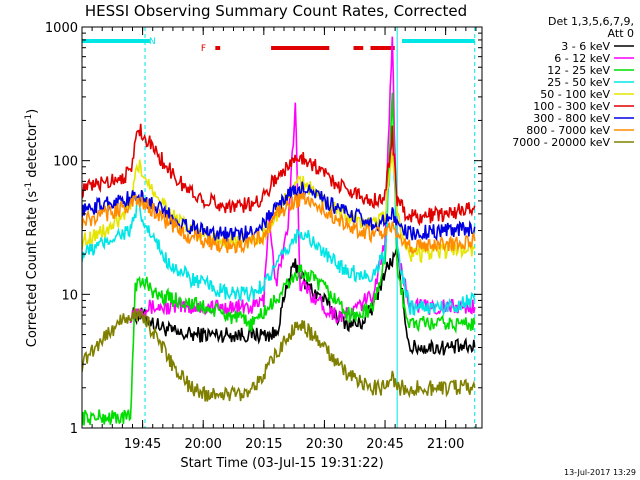  I want to click on x-tick-label: 20:45, so click(384, 444).